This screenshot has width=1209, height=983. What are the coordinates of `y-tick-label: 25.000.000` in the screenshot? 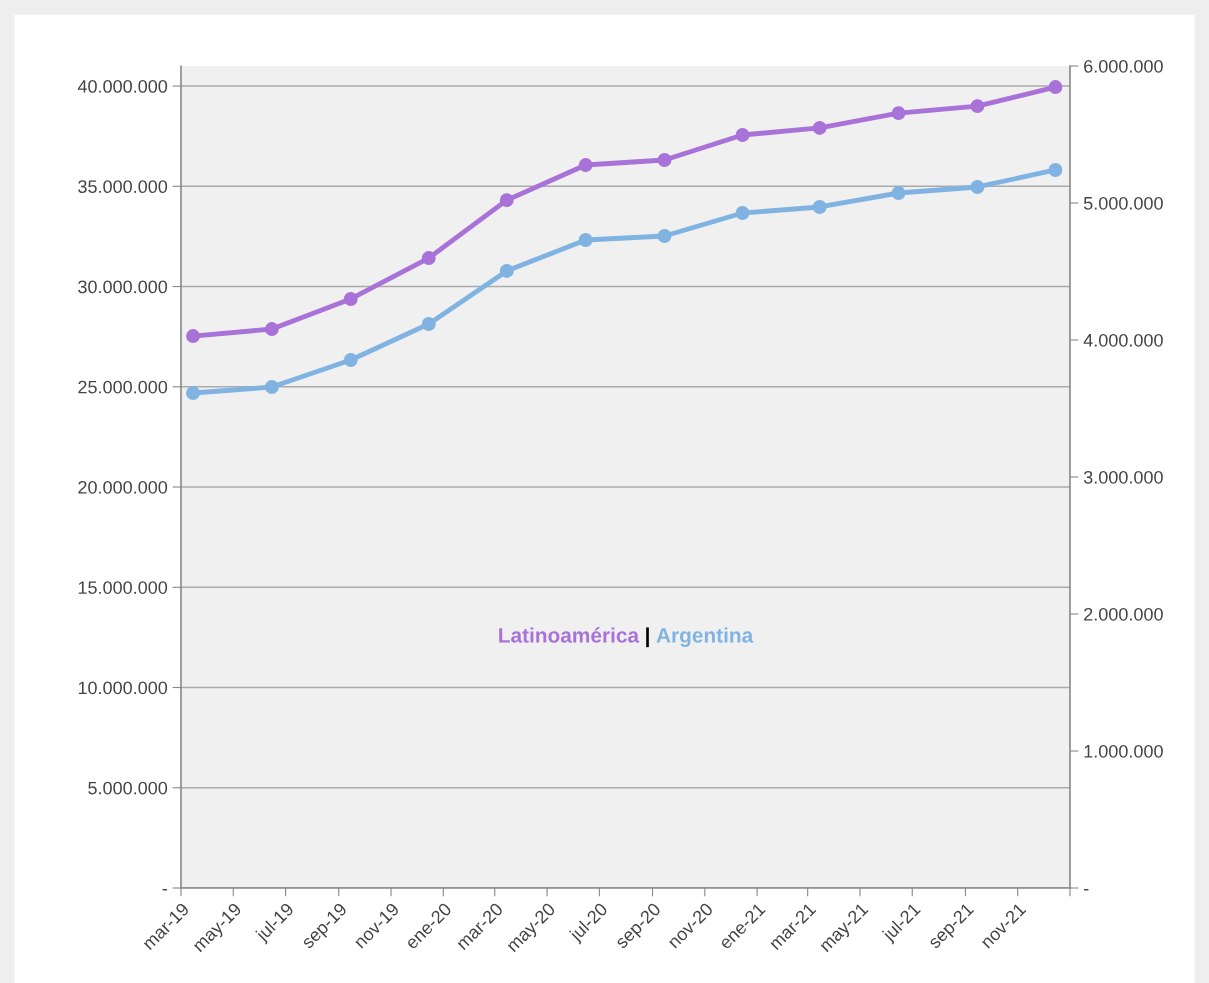 It's located at (123, 387).